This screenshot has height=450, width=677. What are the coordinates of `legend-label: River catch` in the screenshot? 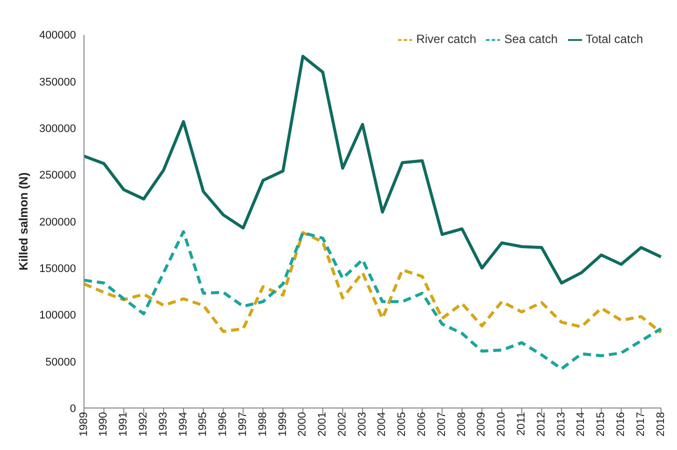 It's located at (446, 39).